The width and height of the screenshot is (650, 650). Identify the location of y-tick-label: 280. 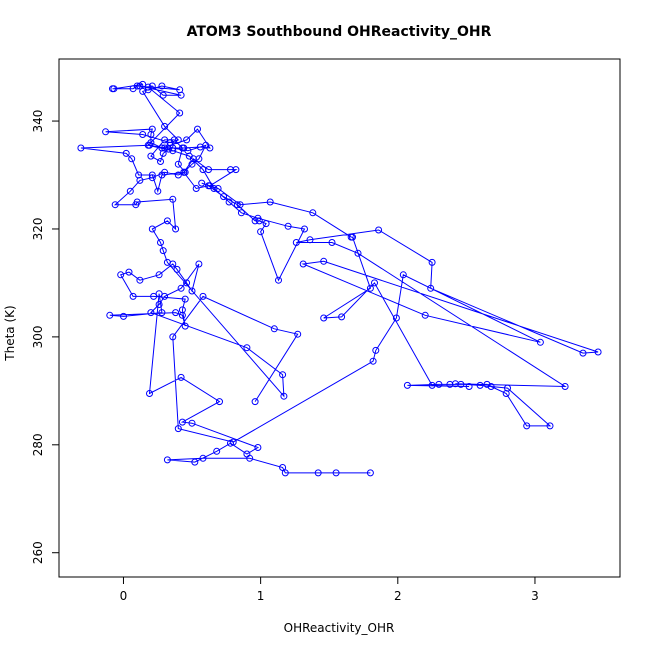
(38, 444).